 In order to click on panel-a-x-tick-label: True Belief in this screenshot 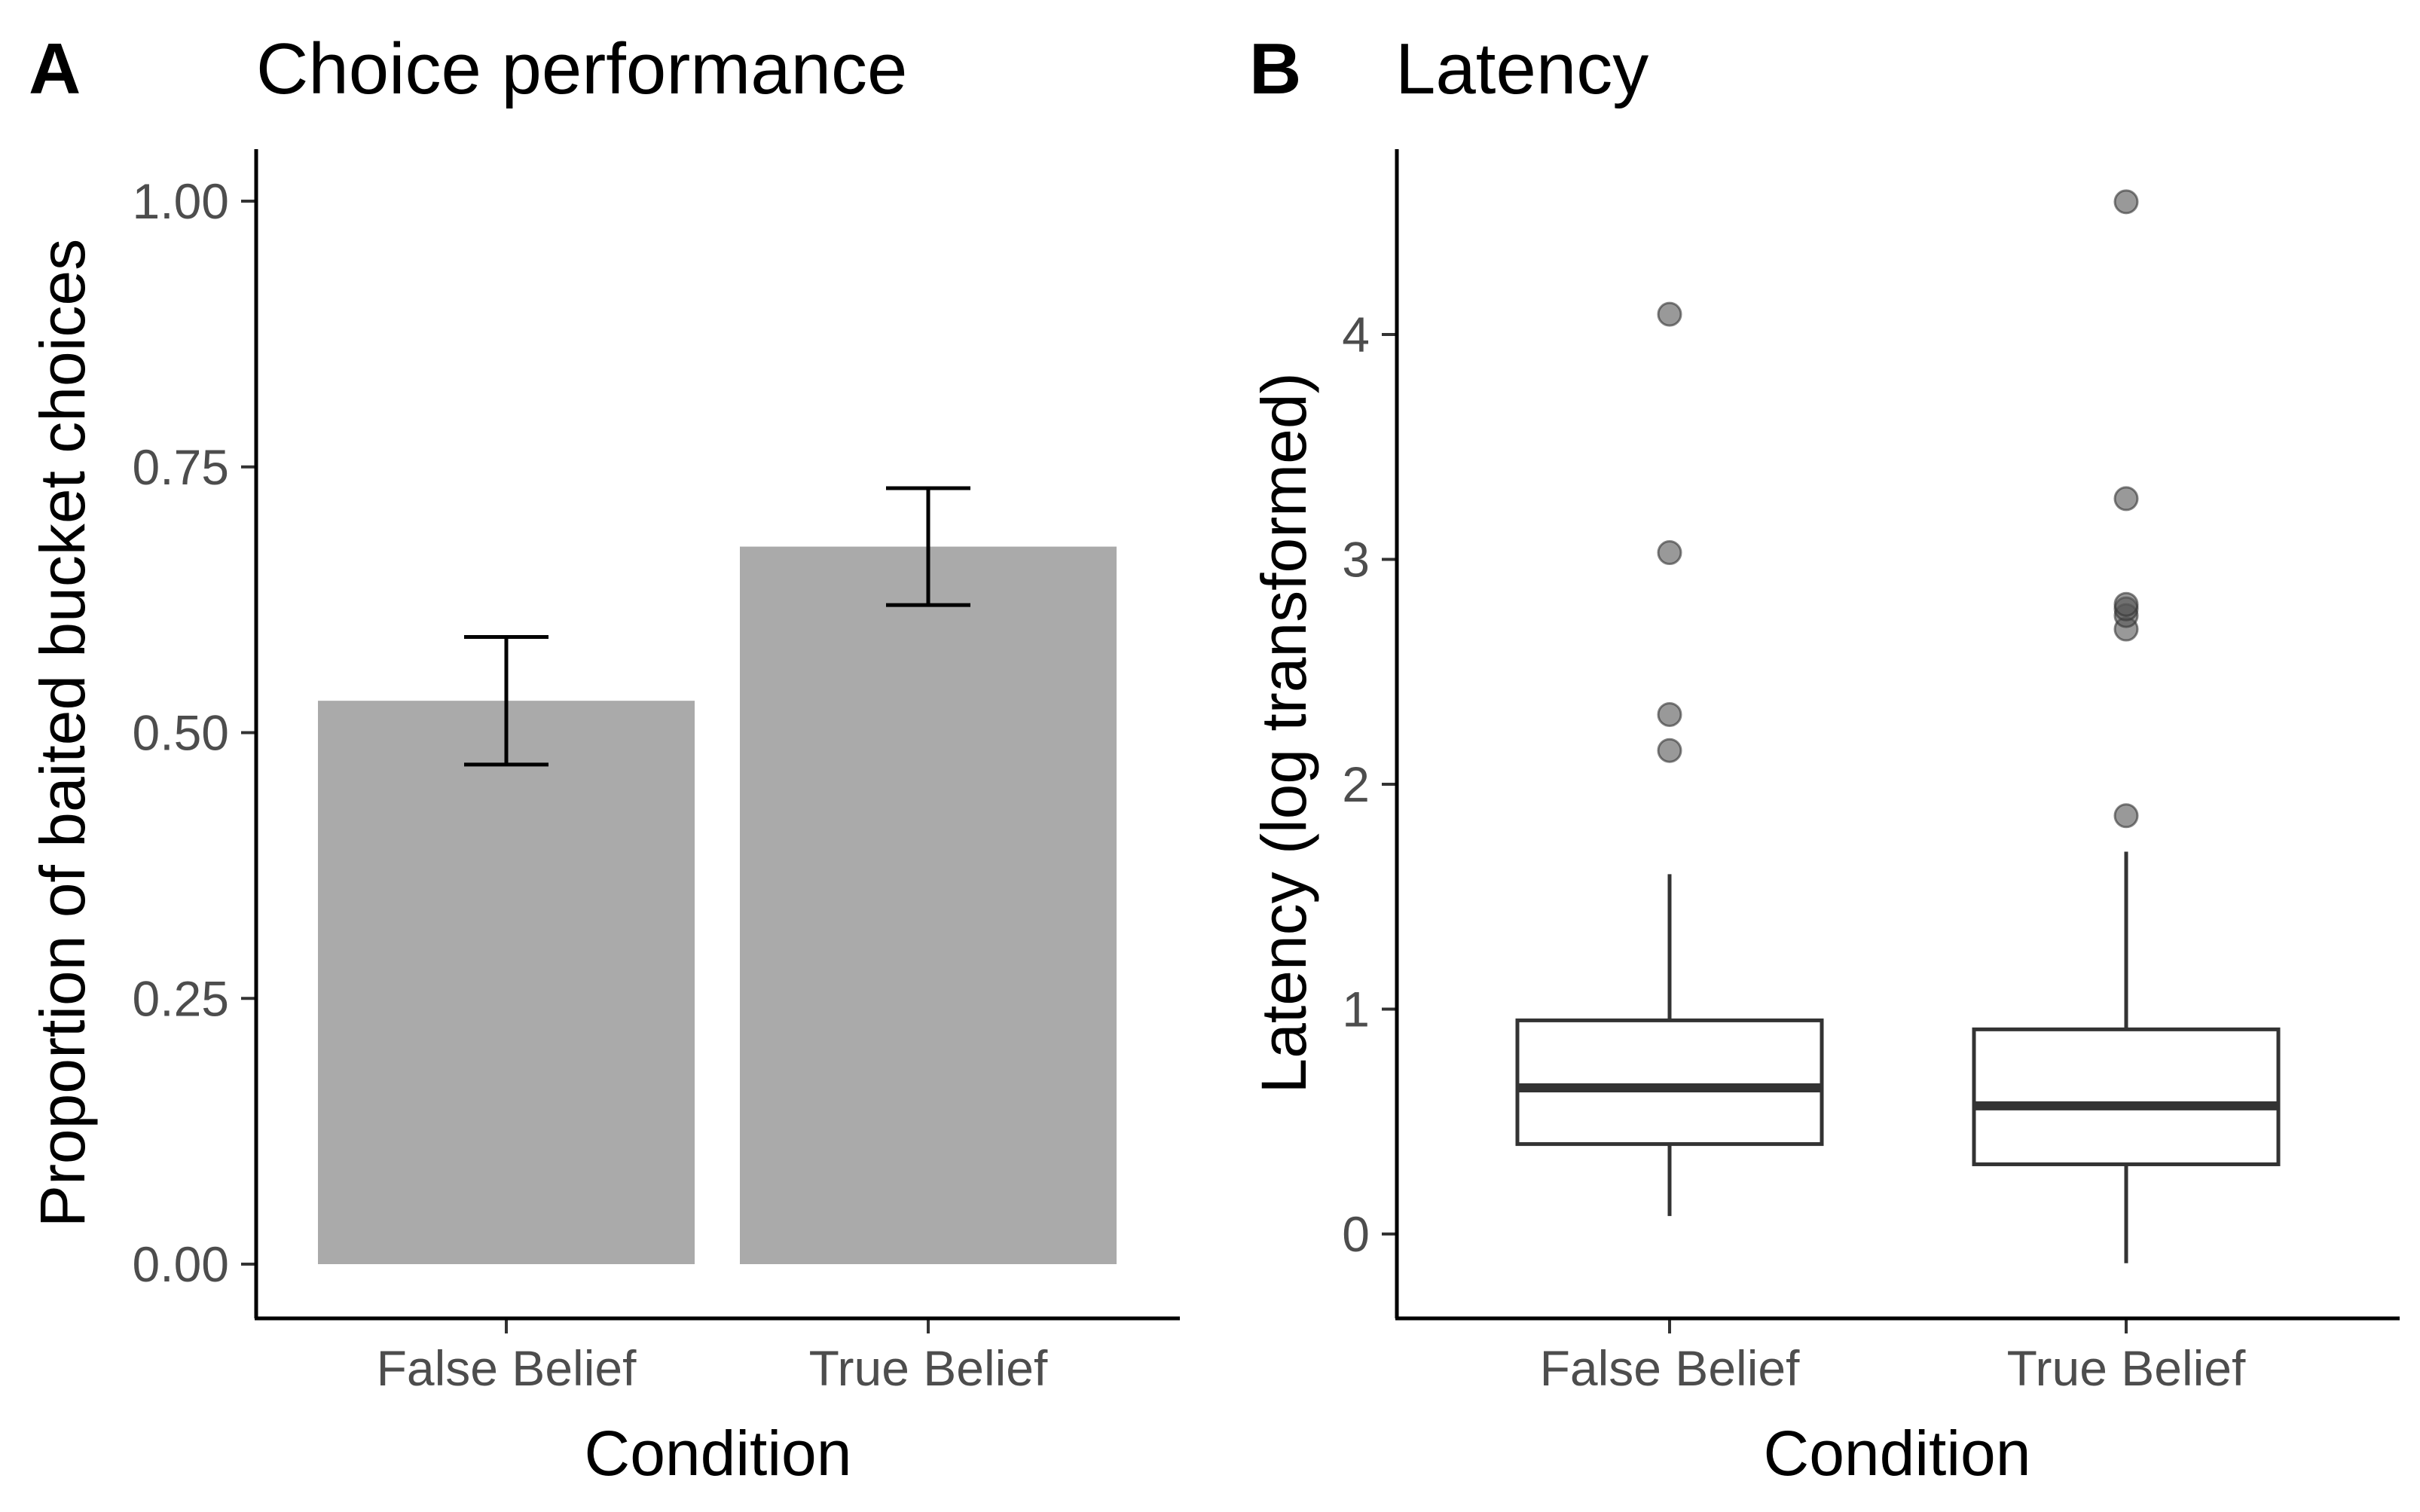, I will do `click(929, 1368)`.